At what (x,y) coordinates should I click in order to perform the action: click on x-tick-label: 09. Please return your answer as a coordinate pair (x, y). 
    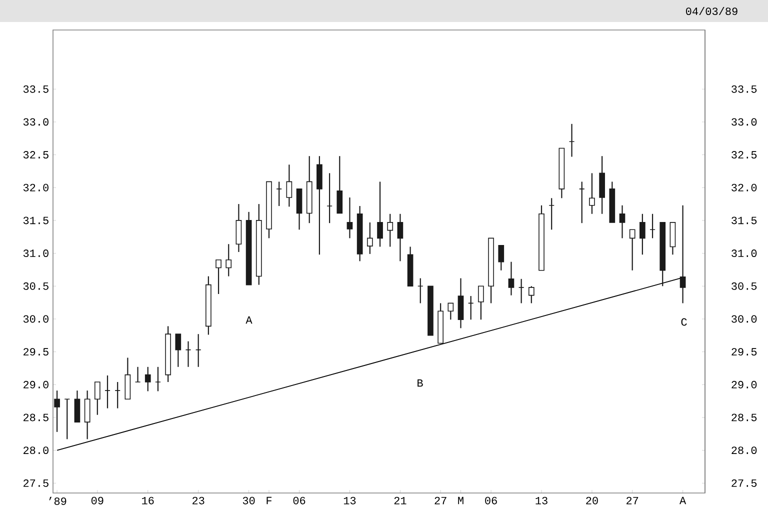
    Looking at the image, I should click on (97, 500).